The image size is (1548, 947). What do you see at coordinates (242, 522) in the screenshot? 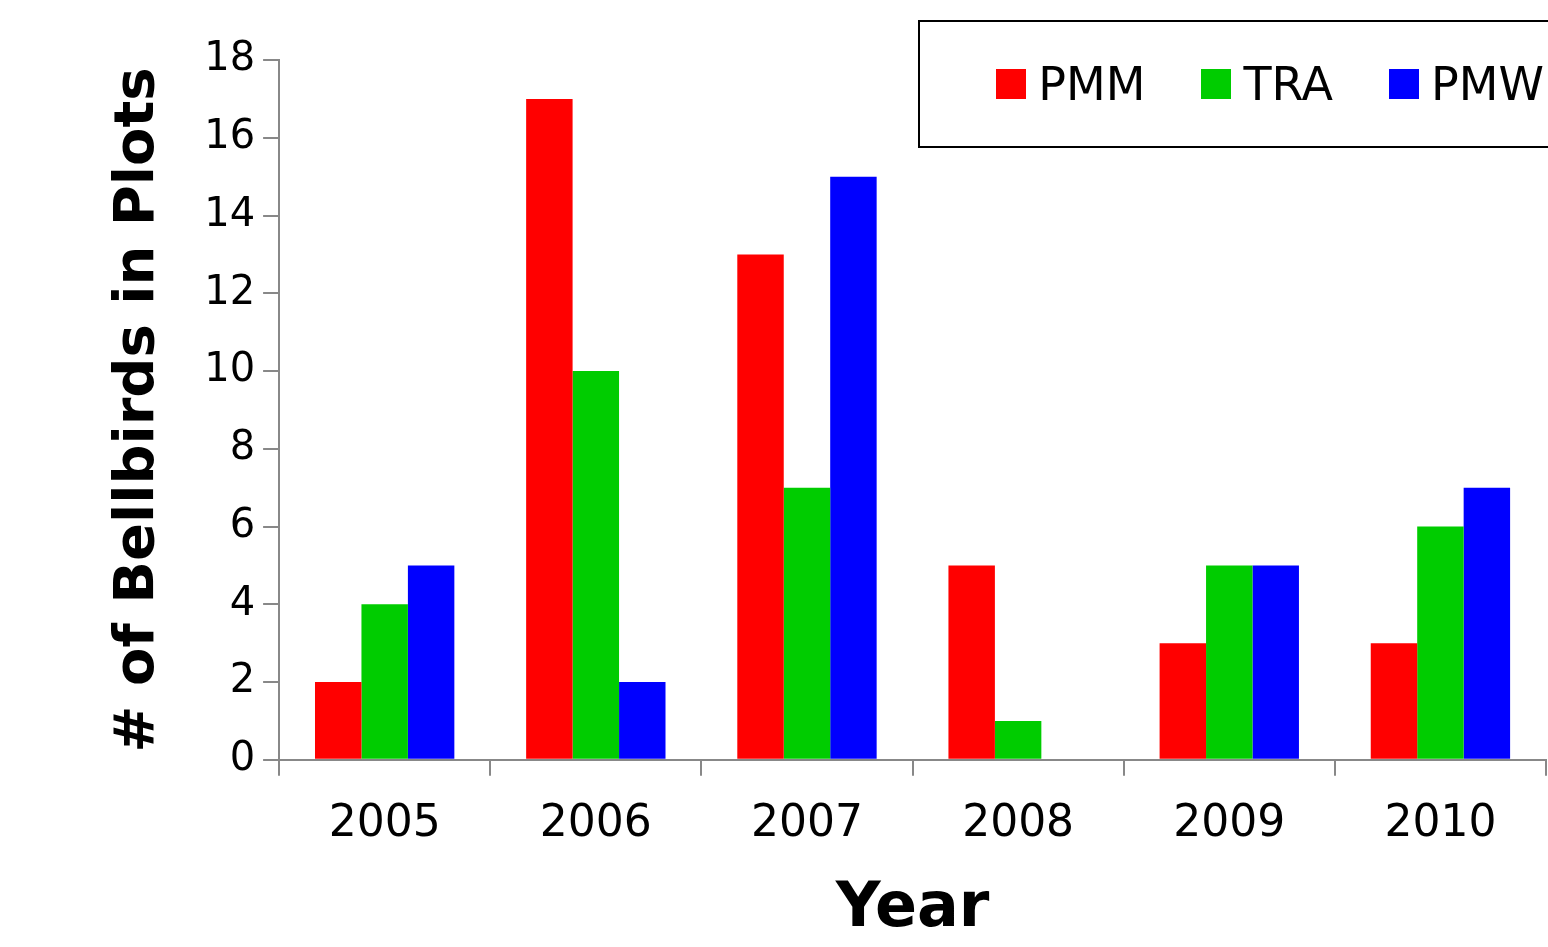
I see `y-tick-label: 6` at bounding box center [242, 522].